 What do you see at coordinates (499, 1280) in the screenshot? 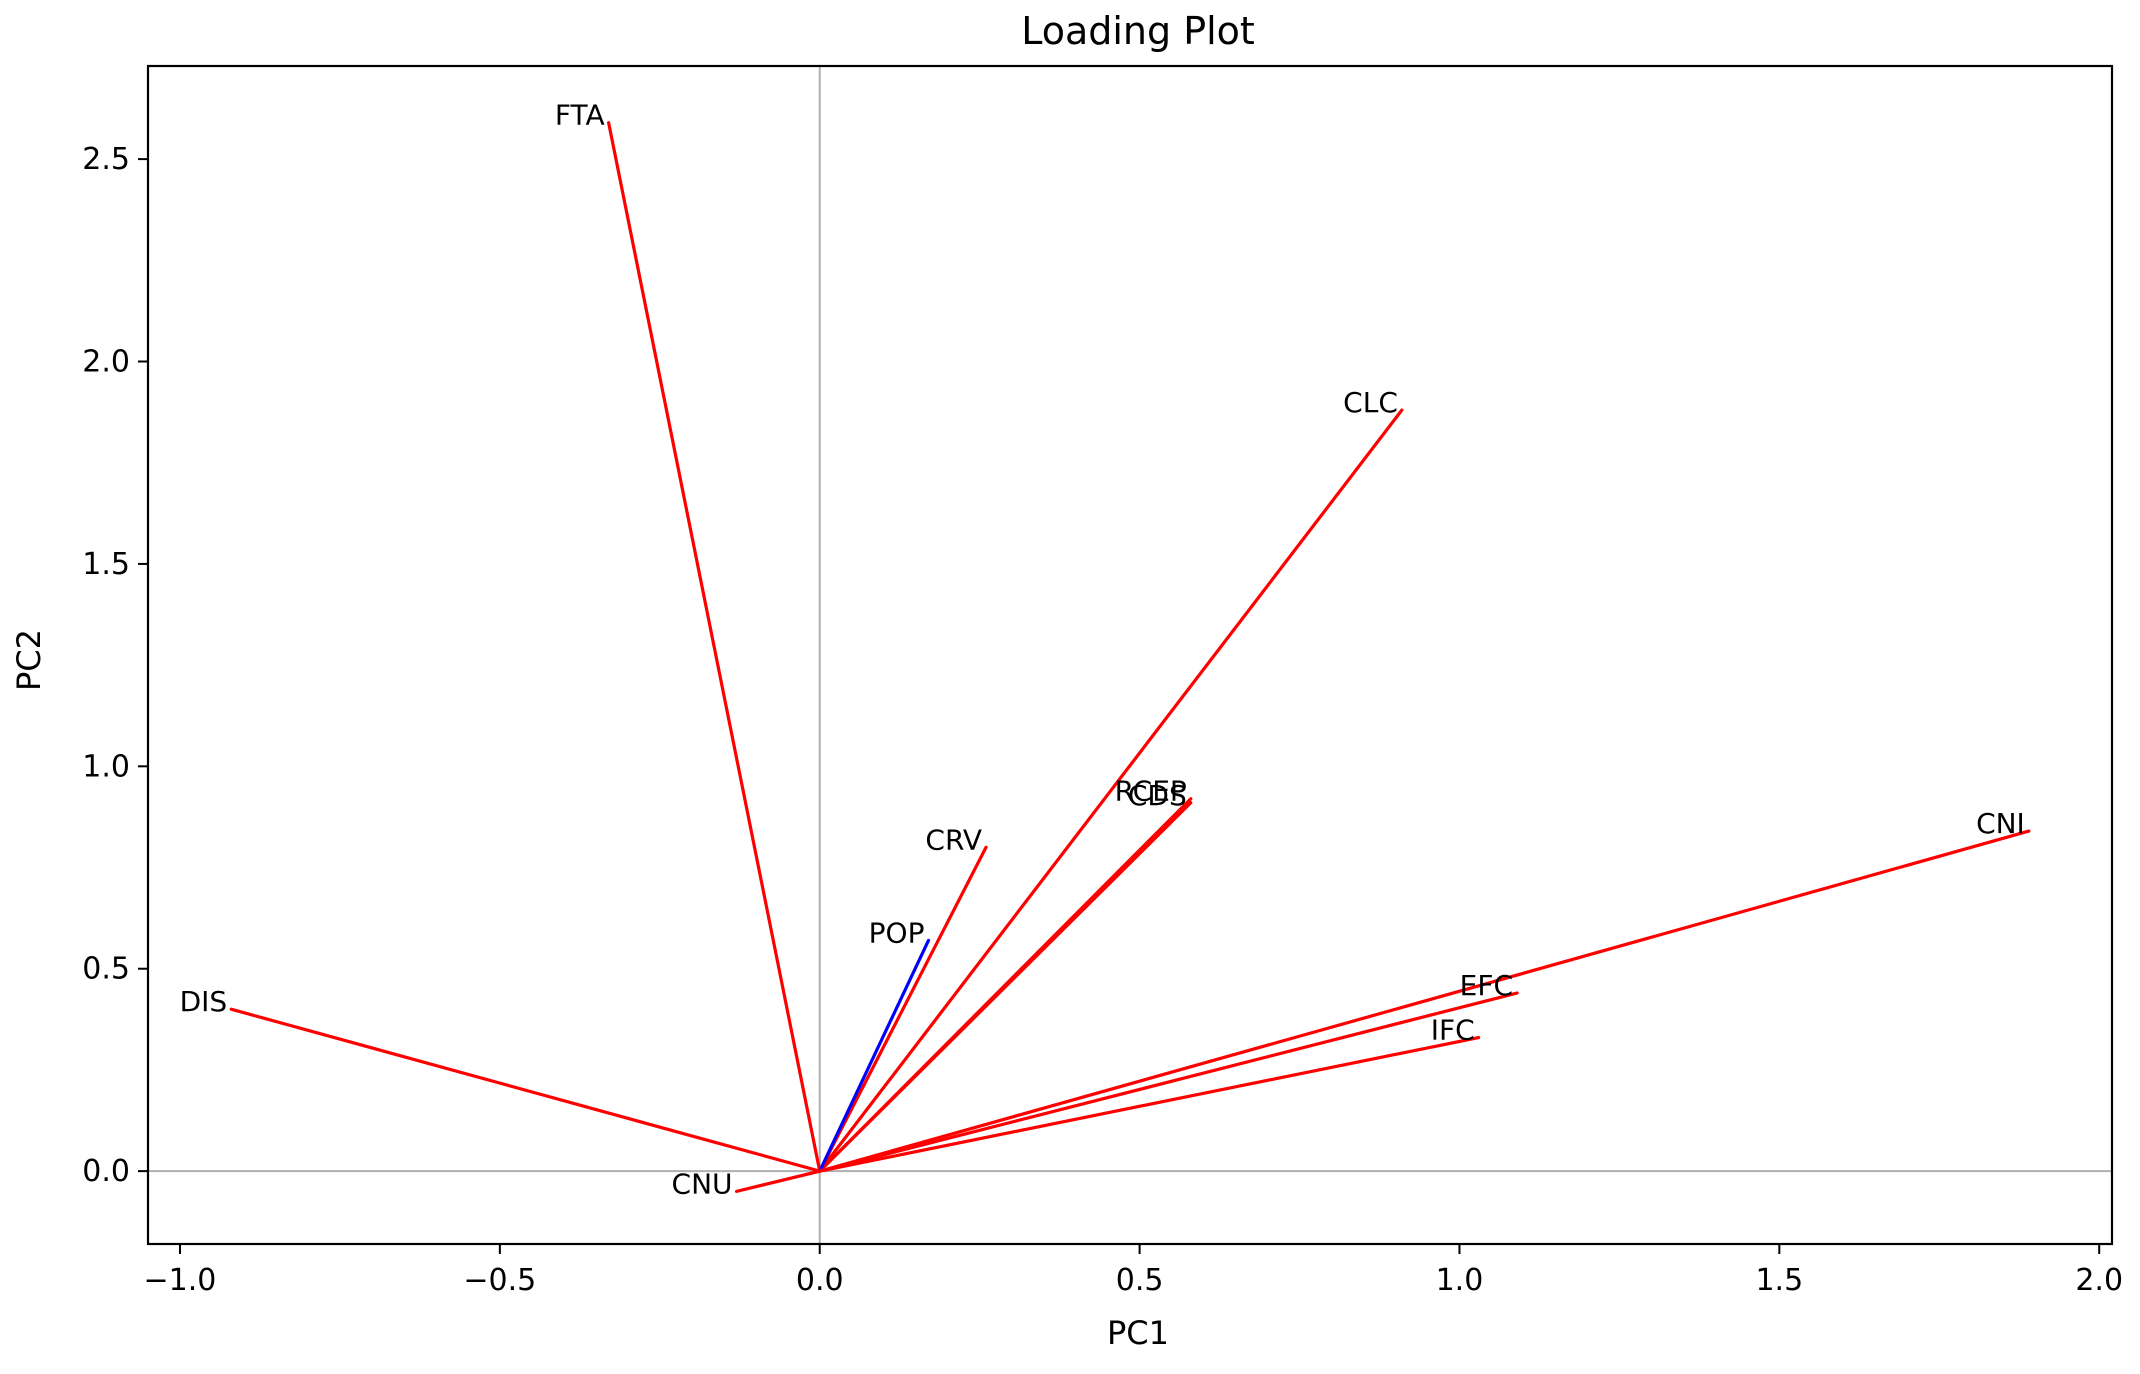
I see `x-tick-label: −0.5` at bounding box center [499, 1280].